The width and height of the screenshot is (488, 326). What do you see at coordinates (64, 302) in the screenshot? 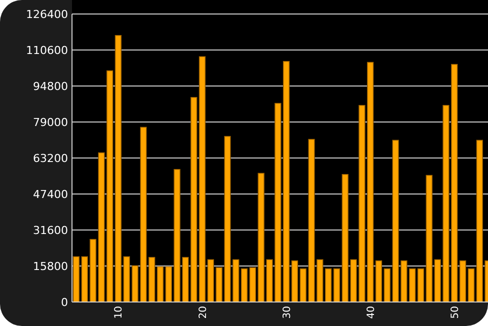
I see `y-tick-label: 0` at bounding box center [64, 302].